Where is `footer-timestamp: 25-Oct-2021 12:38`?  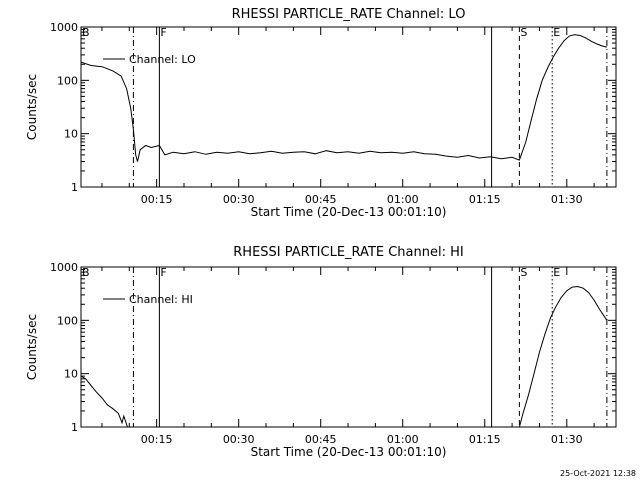 footer-timestamp: 25-Oct-2021 12:38 is located at coordinates (598, 473).